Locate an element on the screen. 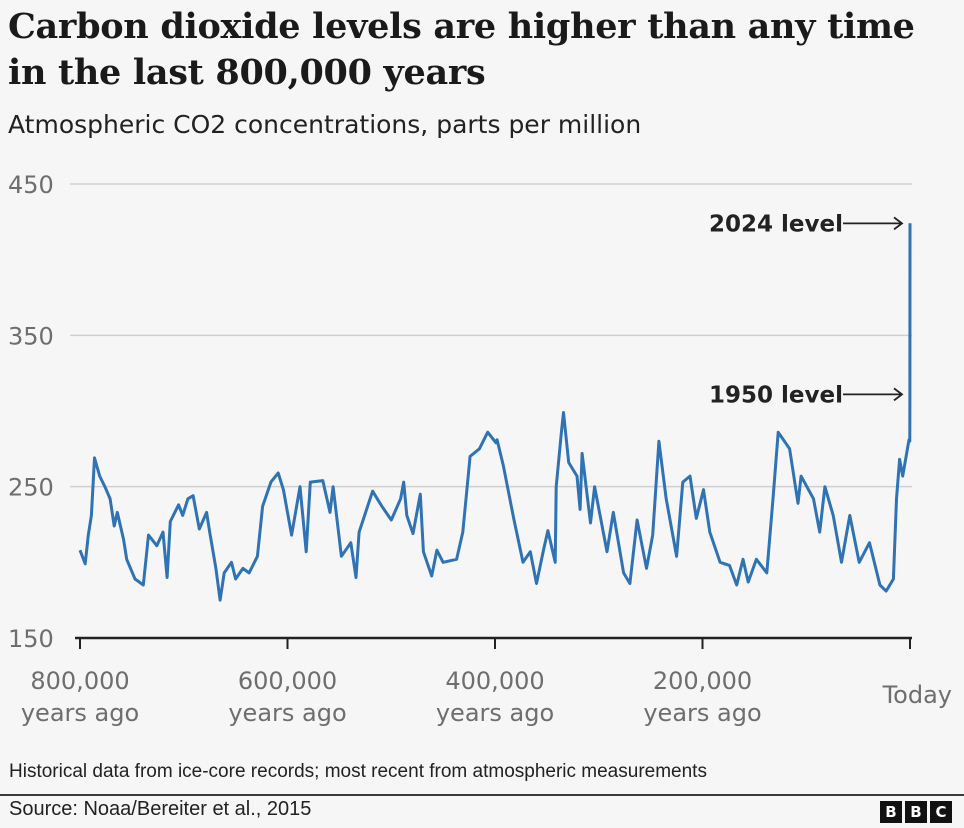 This screenshot has height=828, width=964. x-tick-label: 200,000 is located at coordinates (702, 681).